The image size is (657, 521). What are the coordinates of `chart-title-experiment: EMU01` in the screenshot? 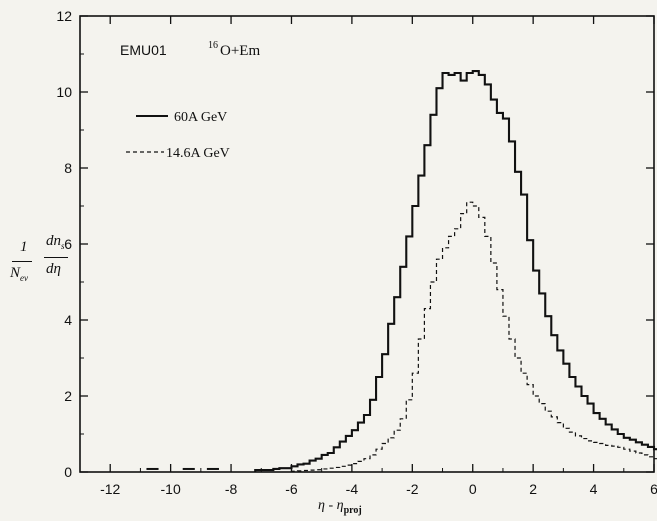 It's located at (143, 50).